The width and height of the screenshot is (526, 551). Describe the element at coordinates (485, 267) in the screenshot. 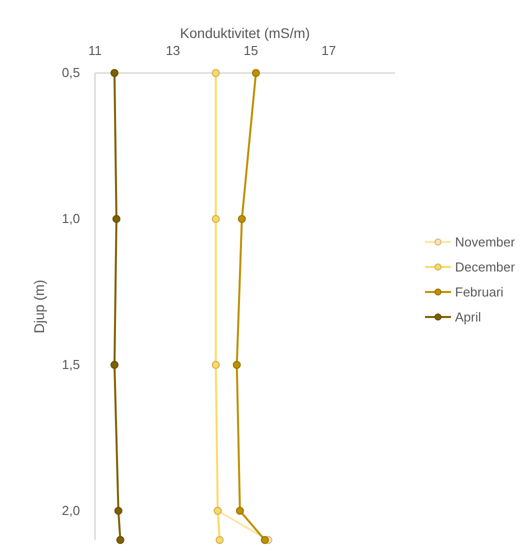

I see `legend-label: December` at that location.